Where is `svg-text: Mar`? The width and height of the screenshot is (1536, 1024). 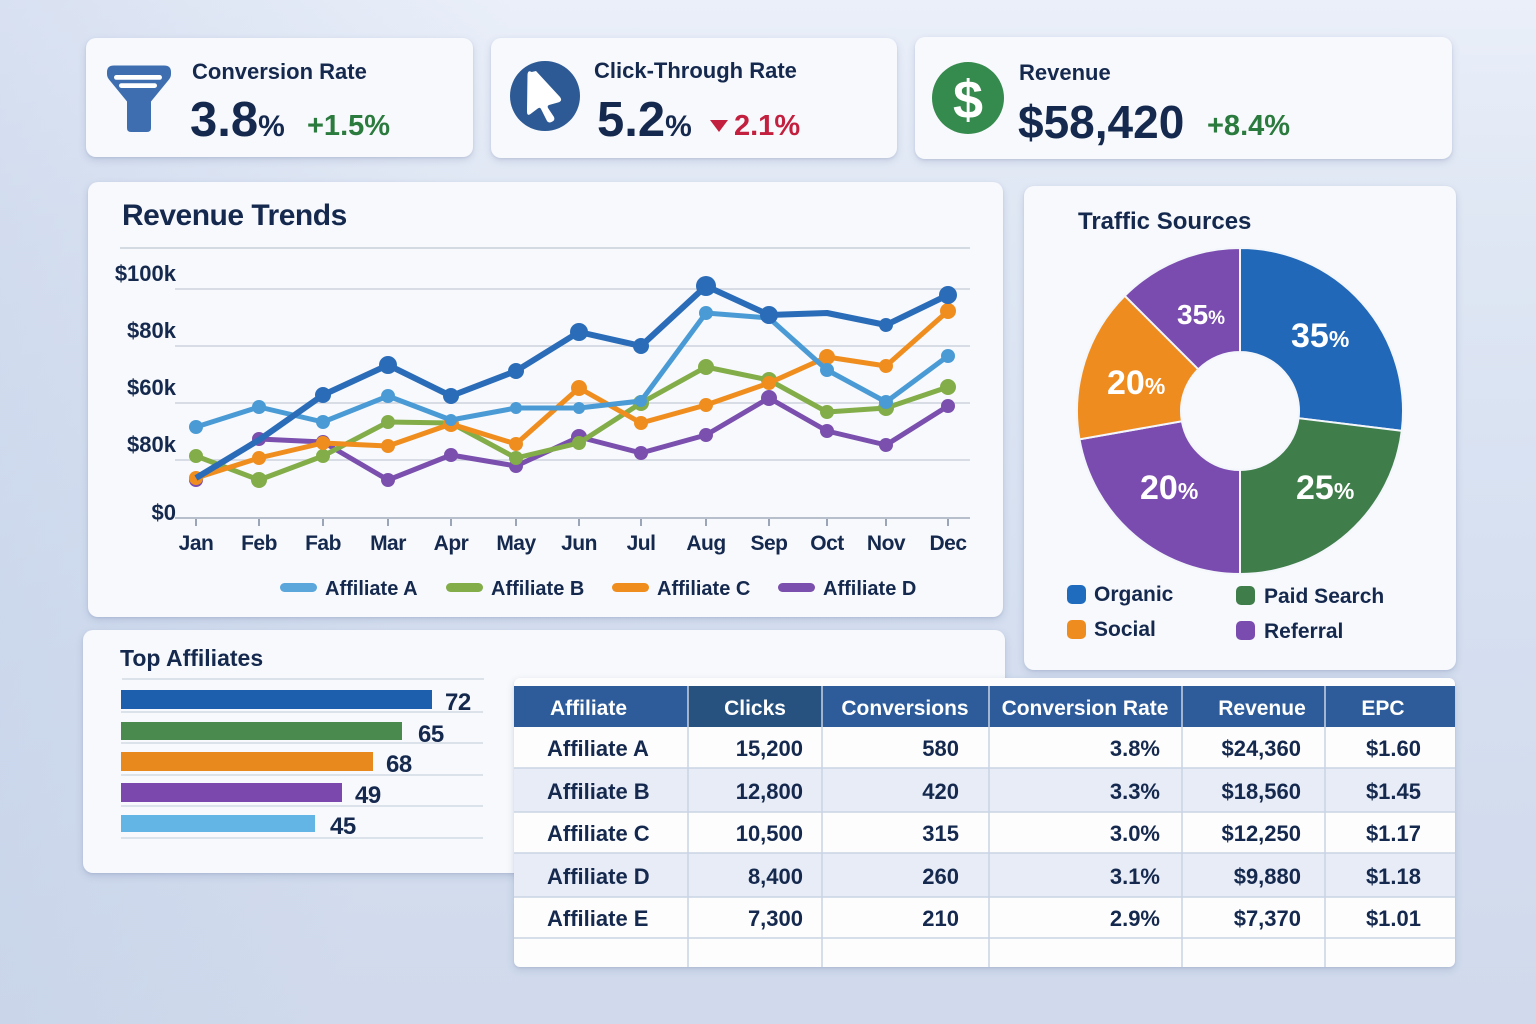 svg-text: Mar is located at coordinates (388, 543).